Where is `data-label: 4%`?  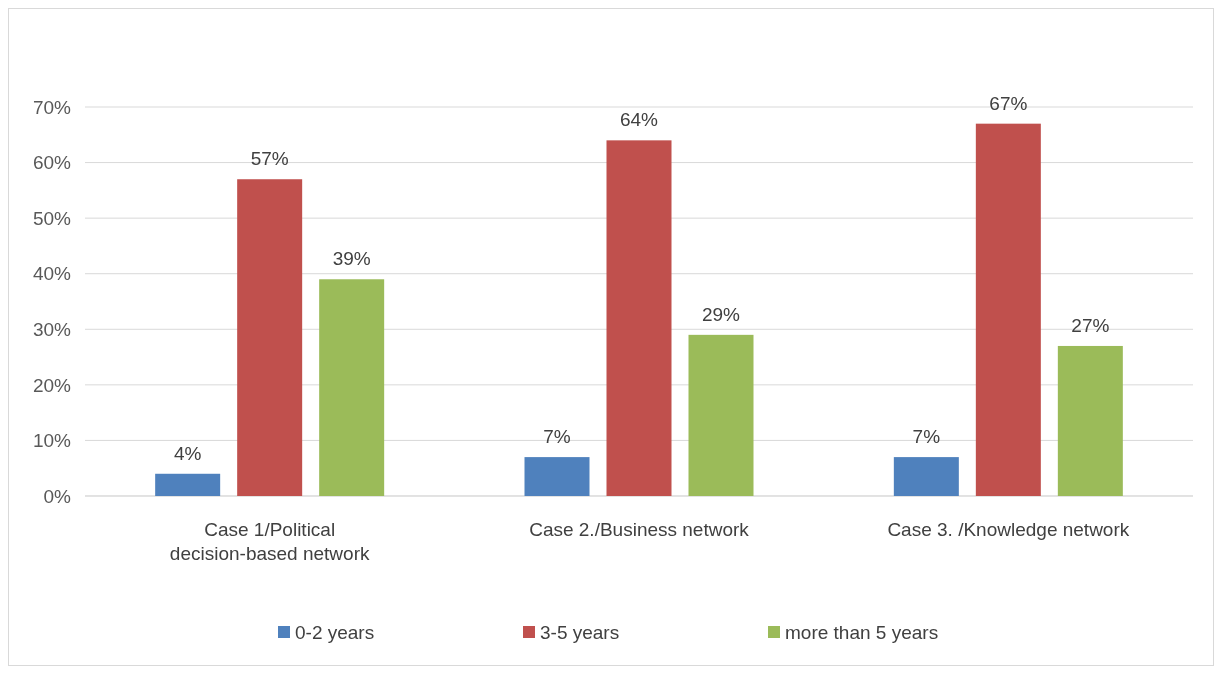 data-label: 4% is located at coordinates (187, 453).